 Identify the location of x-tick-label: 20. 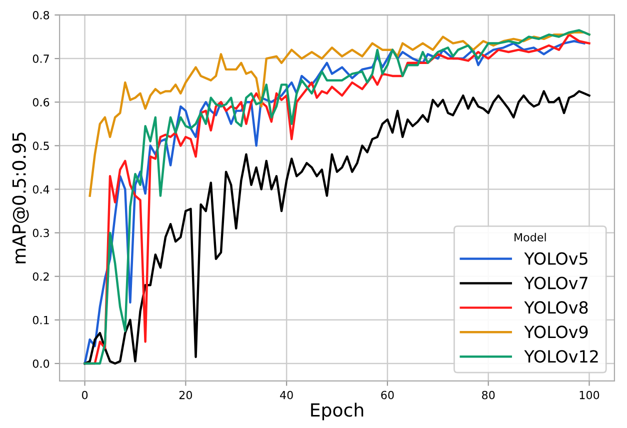
(185, 395).